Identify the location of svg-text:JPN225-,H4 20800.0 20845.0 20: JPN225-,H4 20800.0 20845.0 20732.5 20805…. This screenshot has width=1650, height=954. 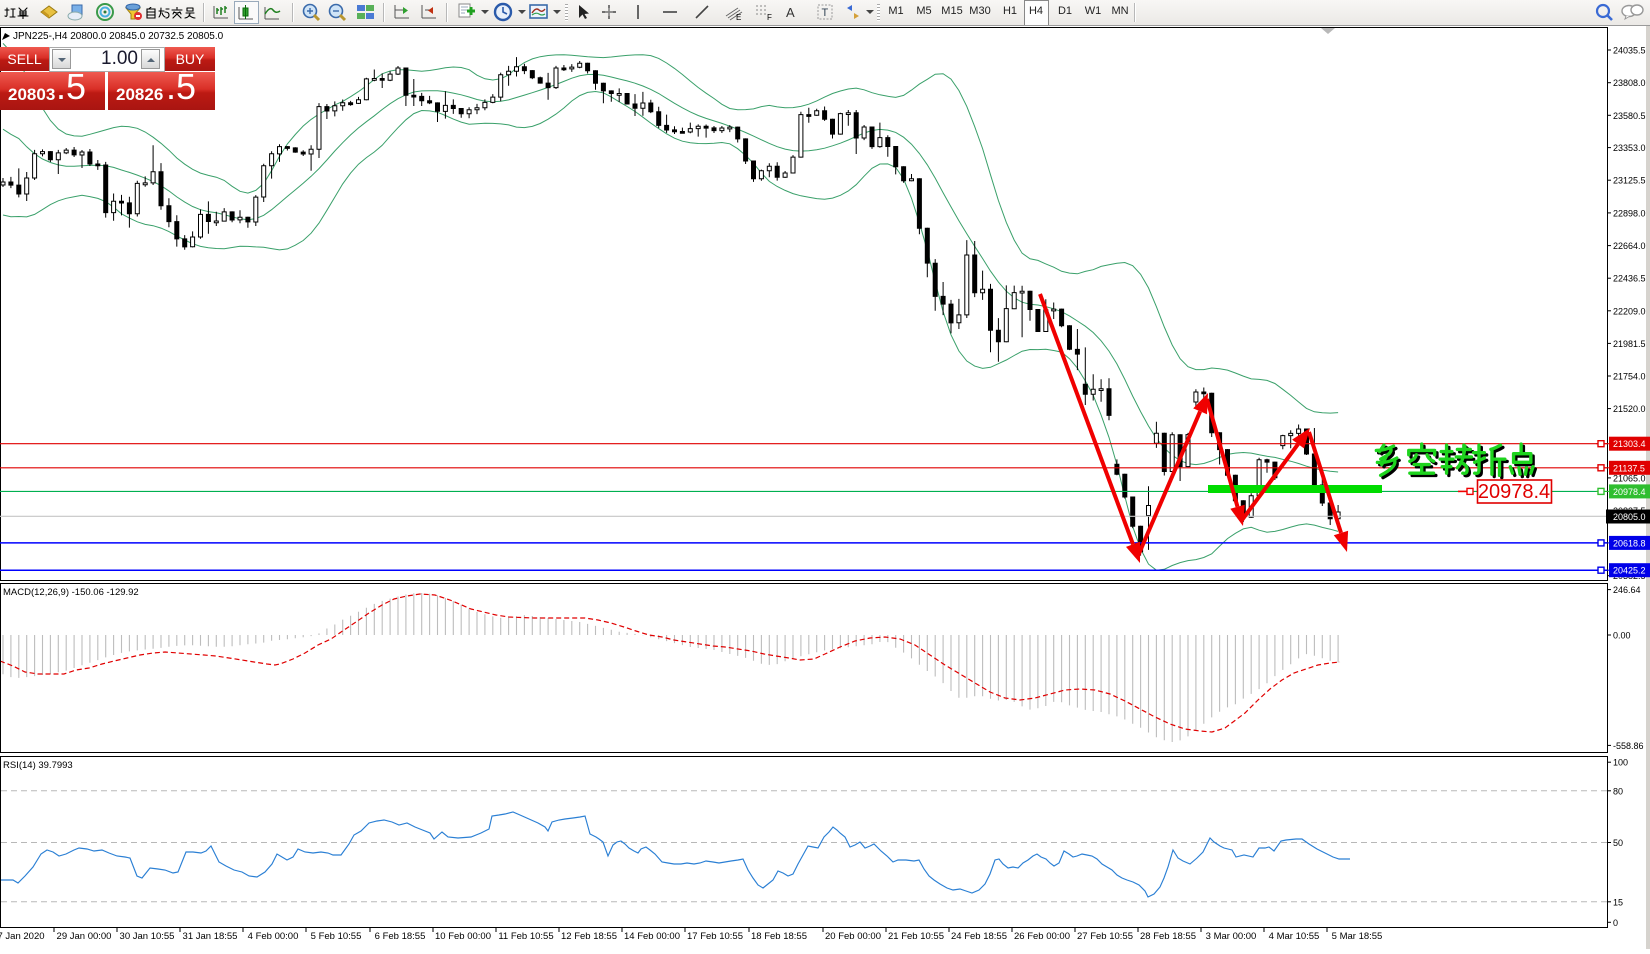
(118, 36).